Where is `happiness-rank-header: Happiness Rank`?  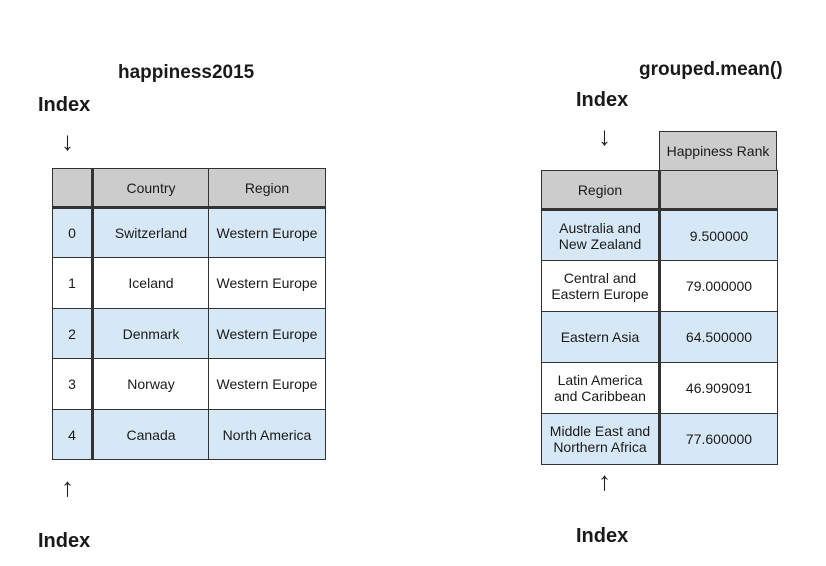 happiness-rank-header: Happiness Rank is located at coordinates (718, 151).